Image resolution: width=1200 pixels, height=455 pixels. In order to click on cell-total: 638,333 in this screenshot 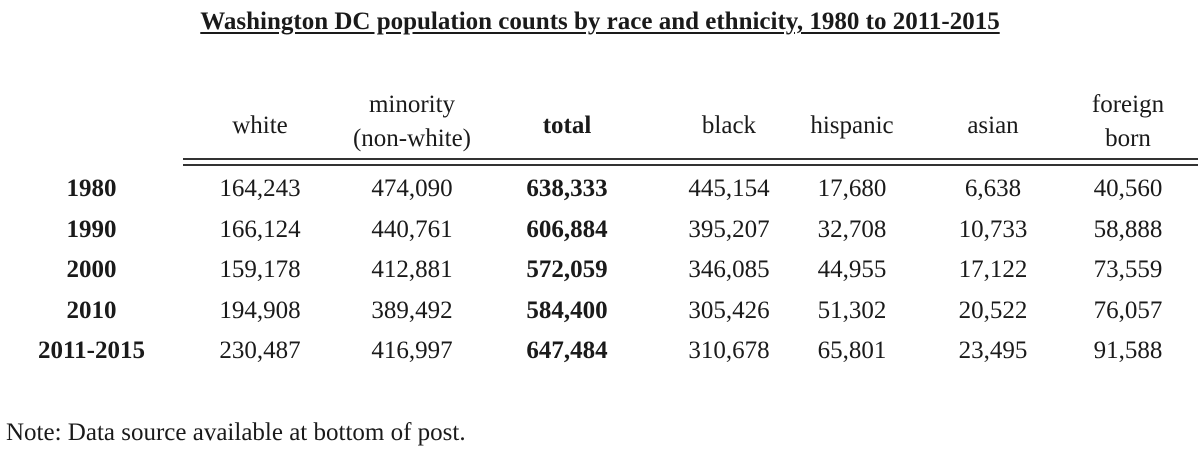, I will do `click(567, 188)`.